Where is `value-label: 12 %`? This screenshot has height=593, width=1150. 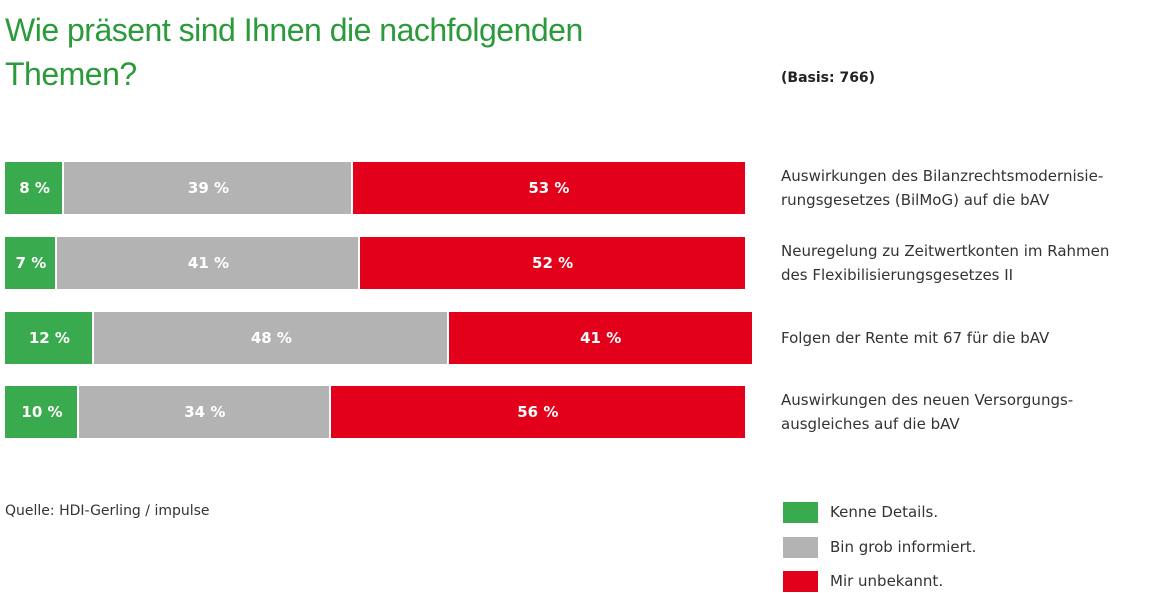 value-label: 12 % is located at coordinates (49, 338).